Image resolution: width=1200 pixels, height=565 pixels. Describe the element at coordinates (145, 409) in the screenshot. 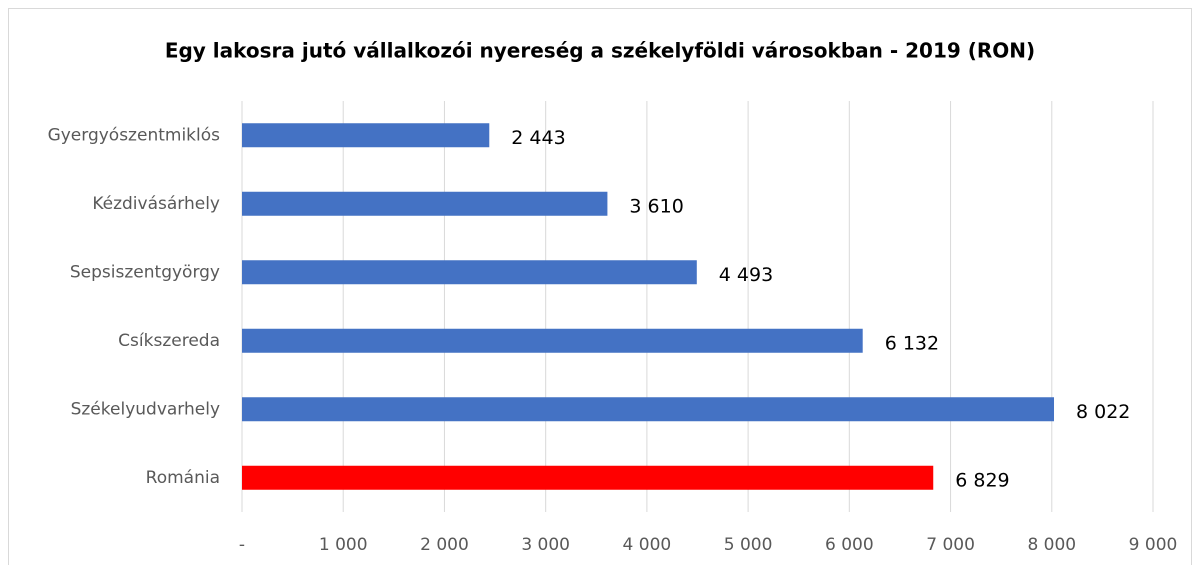

I see `y-tick-label: Székelyudvarhely` at that location.